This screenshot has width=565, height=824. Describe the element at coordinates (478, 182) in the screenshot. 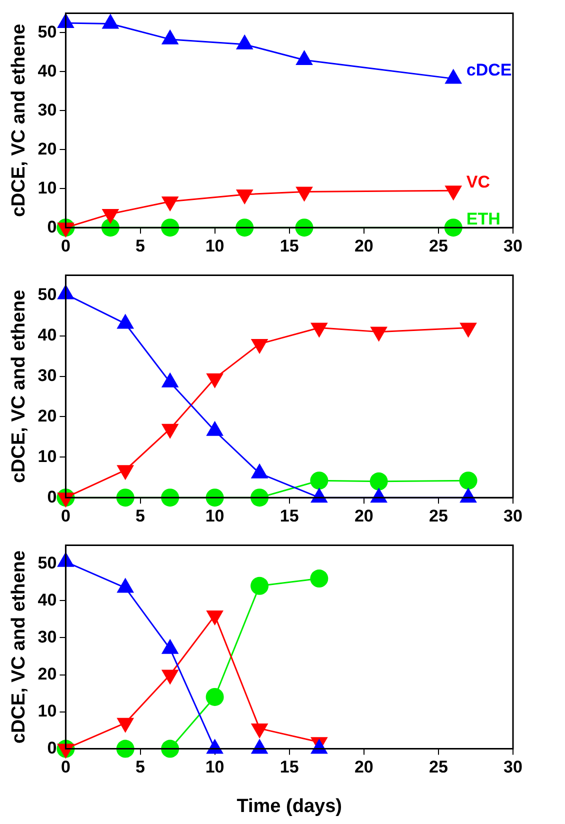

I see `series-label: VC` at that location.